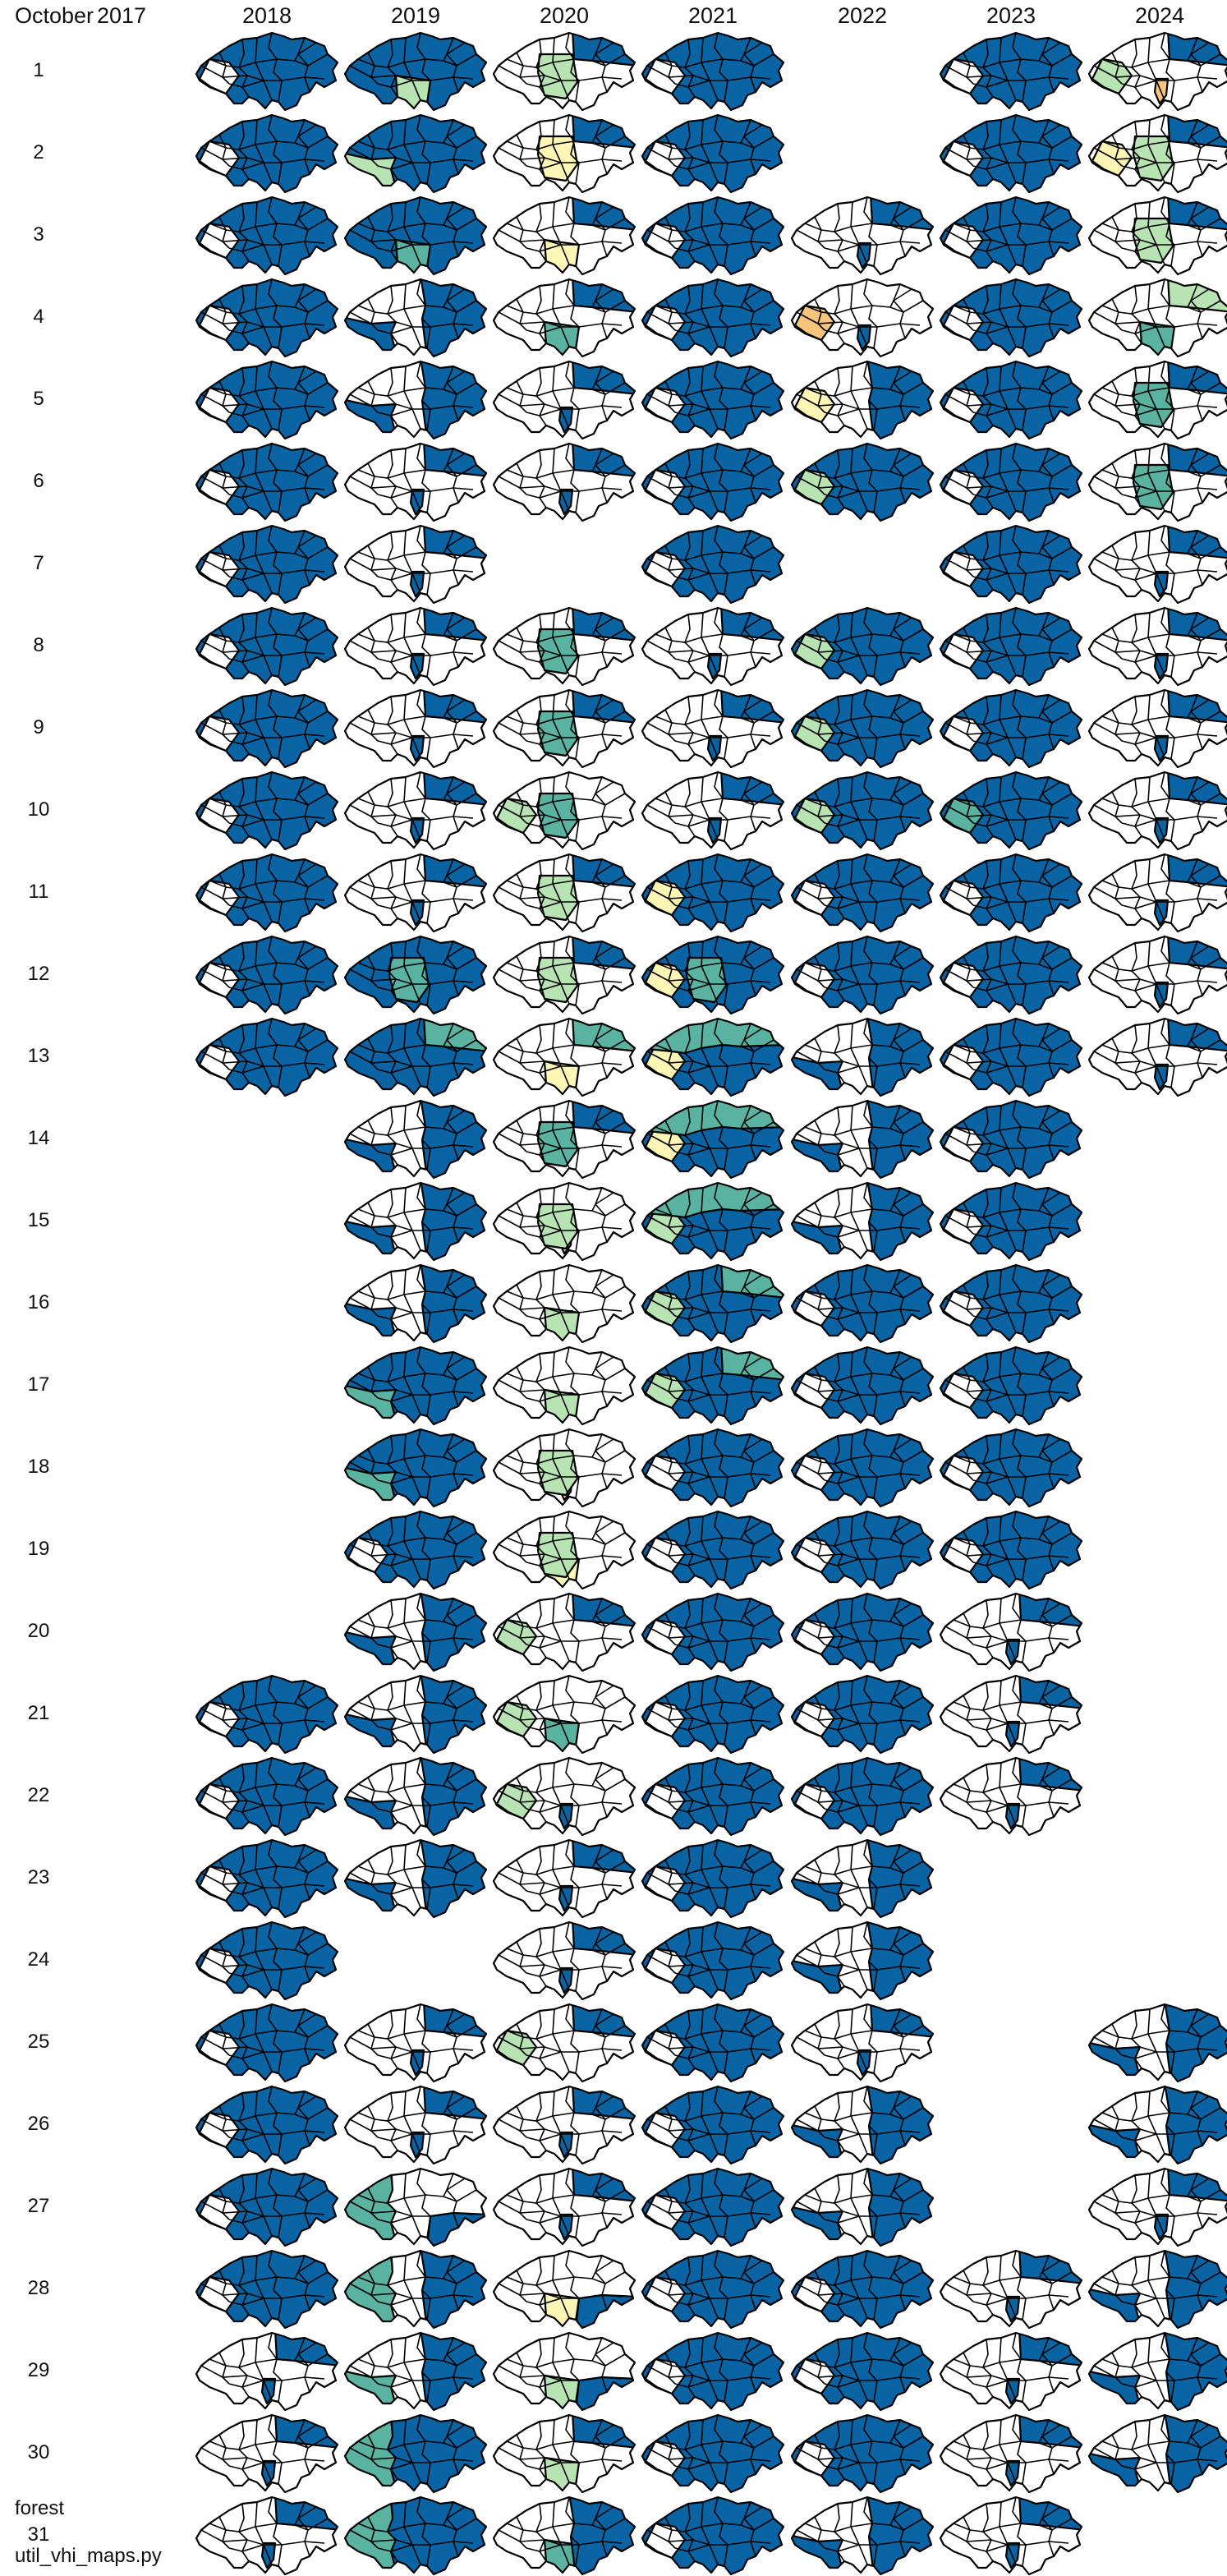 This screenshot has height=2576, width=1227. Describe the element at coordinates (38, 317) in the screenshot. I see `day-label-4: 4` at that location.